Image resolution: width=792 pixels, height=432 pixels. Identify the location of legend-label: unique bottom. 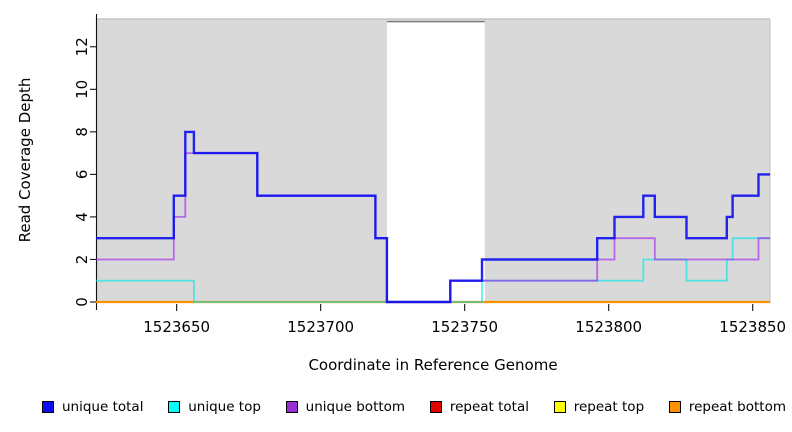
(355, 407).